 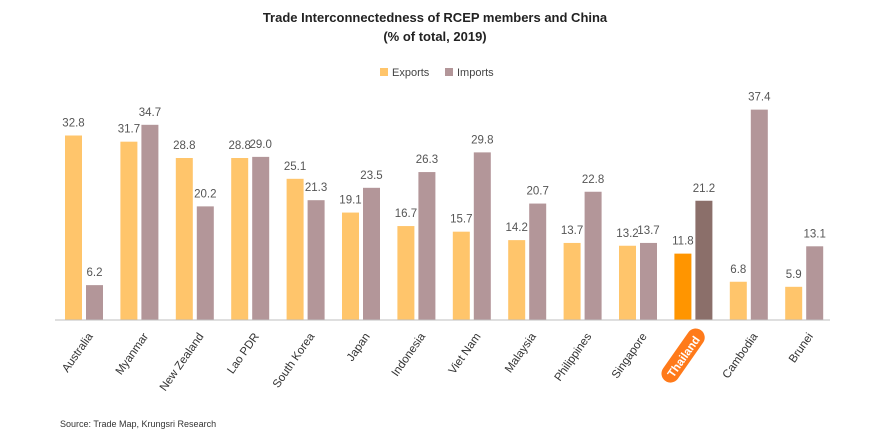 I want to click on legend-swatch-imports, so click(x=449, y=72).